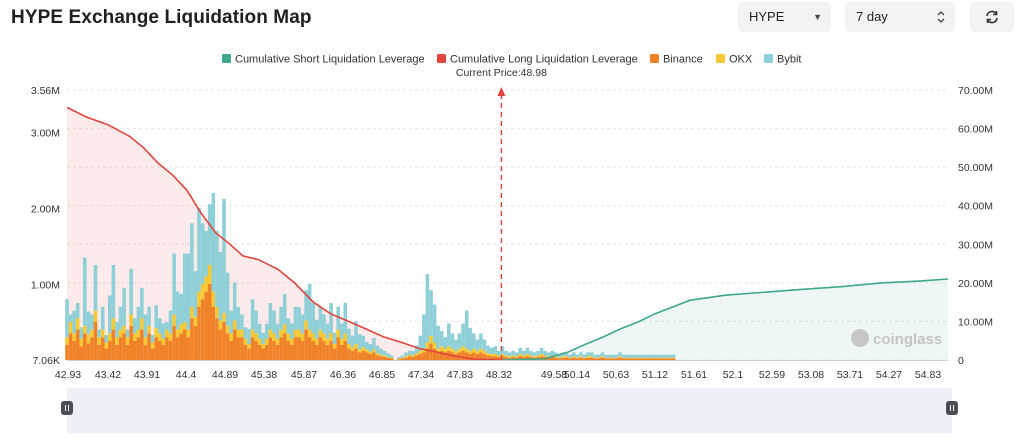 This screenshot has width=1024, height=438. Describe the element at coordinates (161, 17) in the screenshot. I see `page-title: HYPE Exchange Liquidation Map` at that location.